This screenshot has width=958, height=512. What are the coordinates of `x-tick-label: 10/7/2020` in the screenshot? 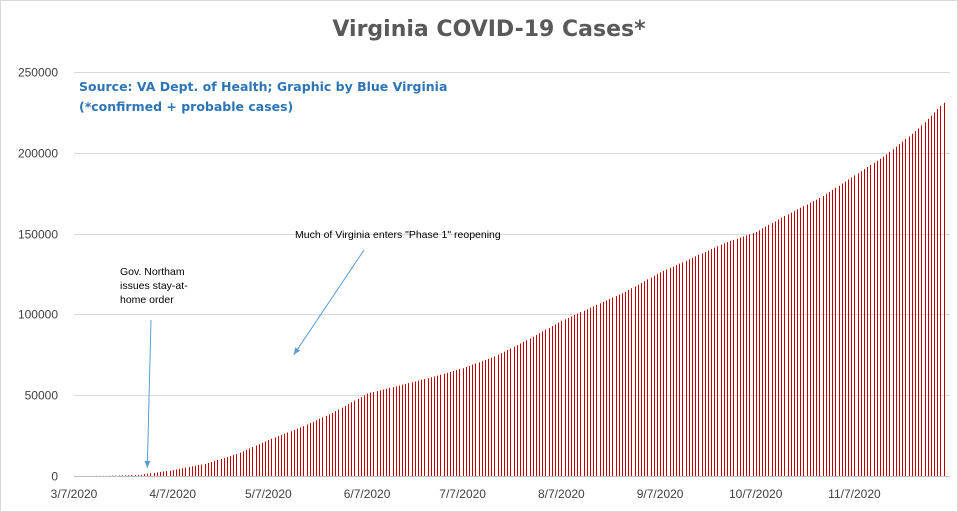 It's located at (756, 494).